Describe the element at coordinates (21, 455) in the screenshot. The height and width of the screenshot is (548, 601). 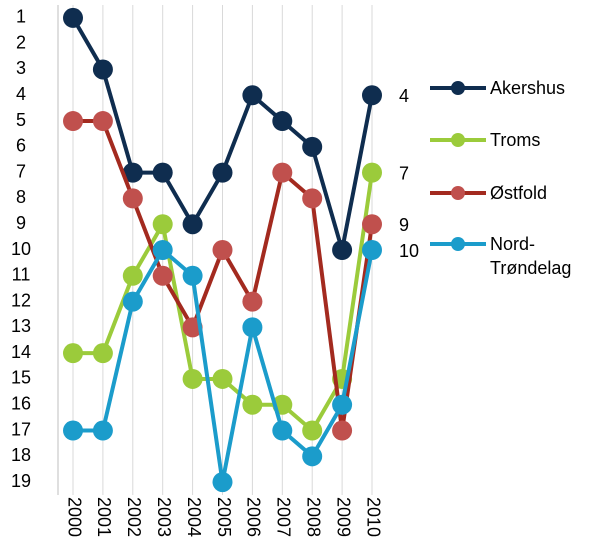
I see `y-tick-label: 18` at that location.